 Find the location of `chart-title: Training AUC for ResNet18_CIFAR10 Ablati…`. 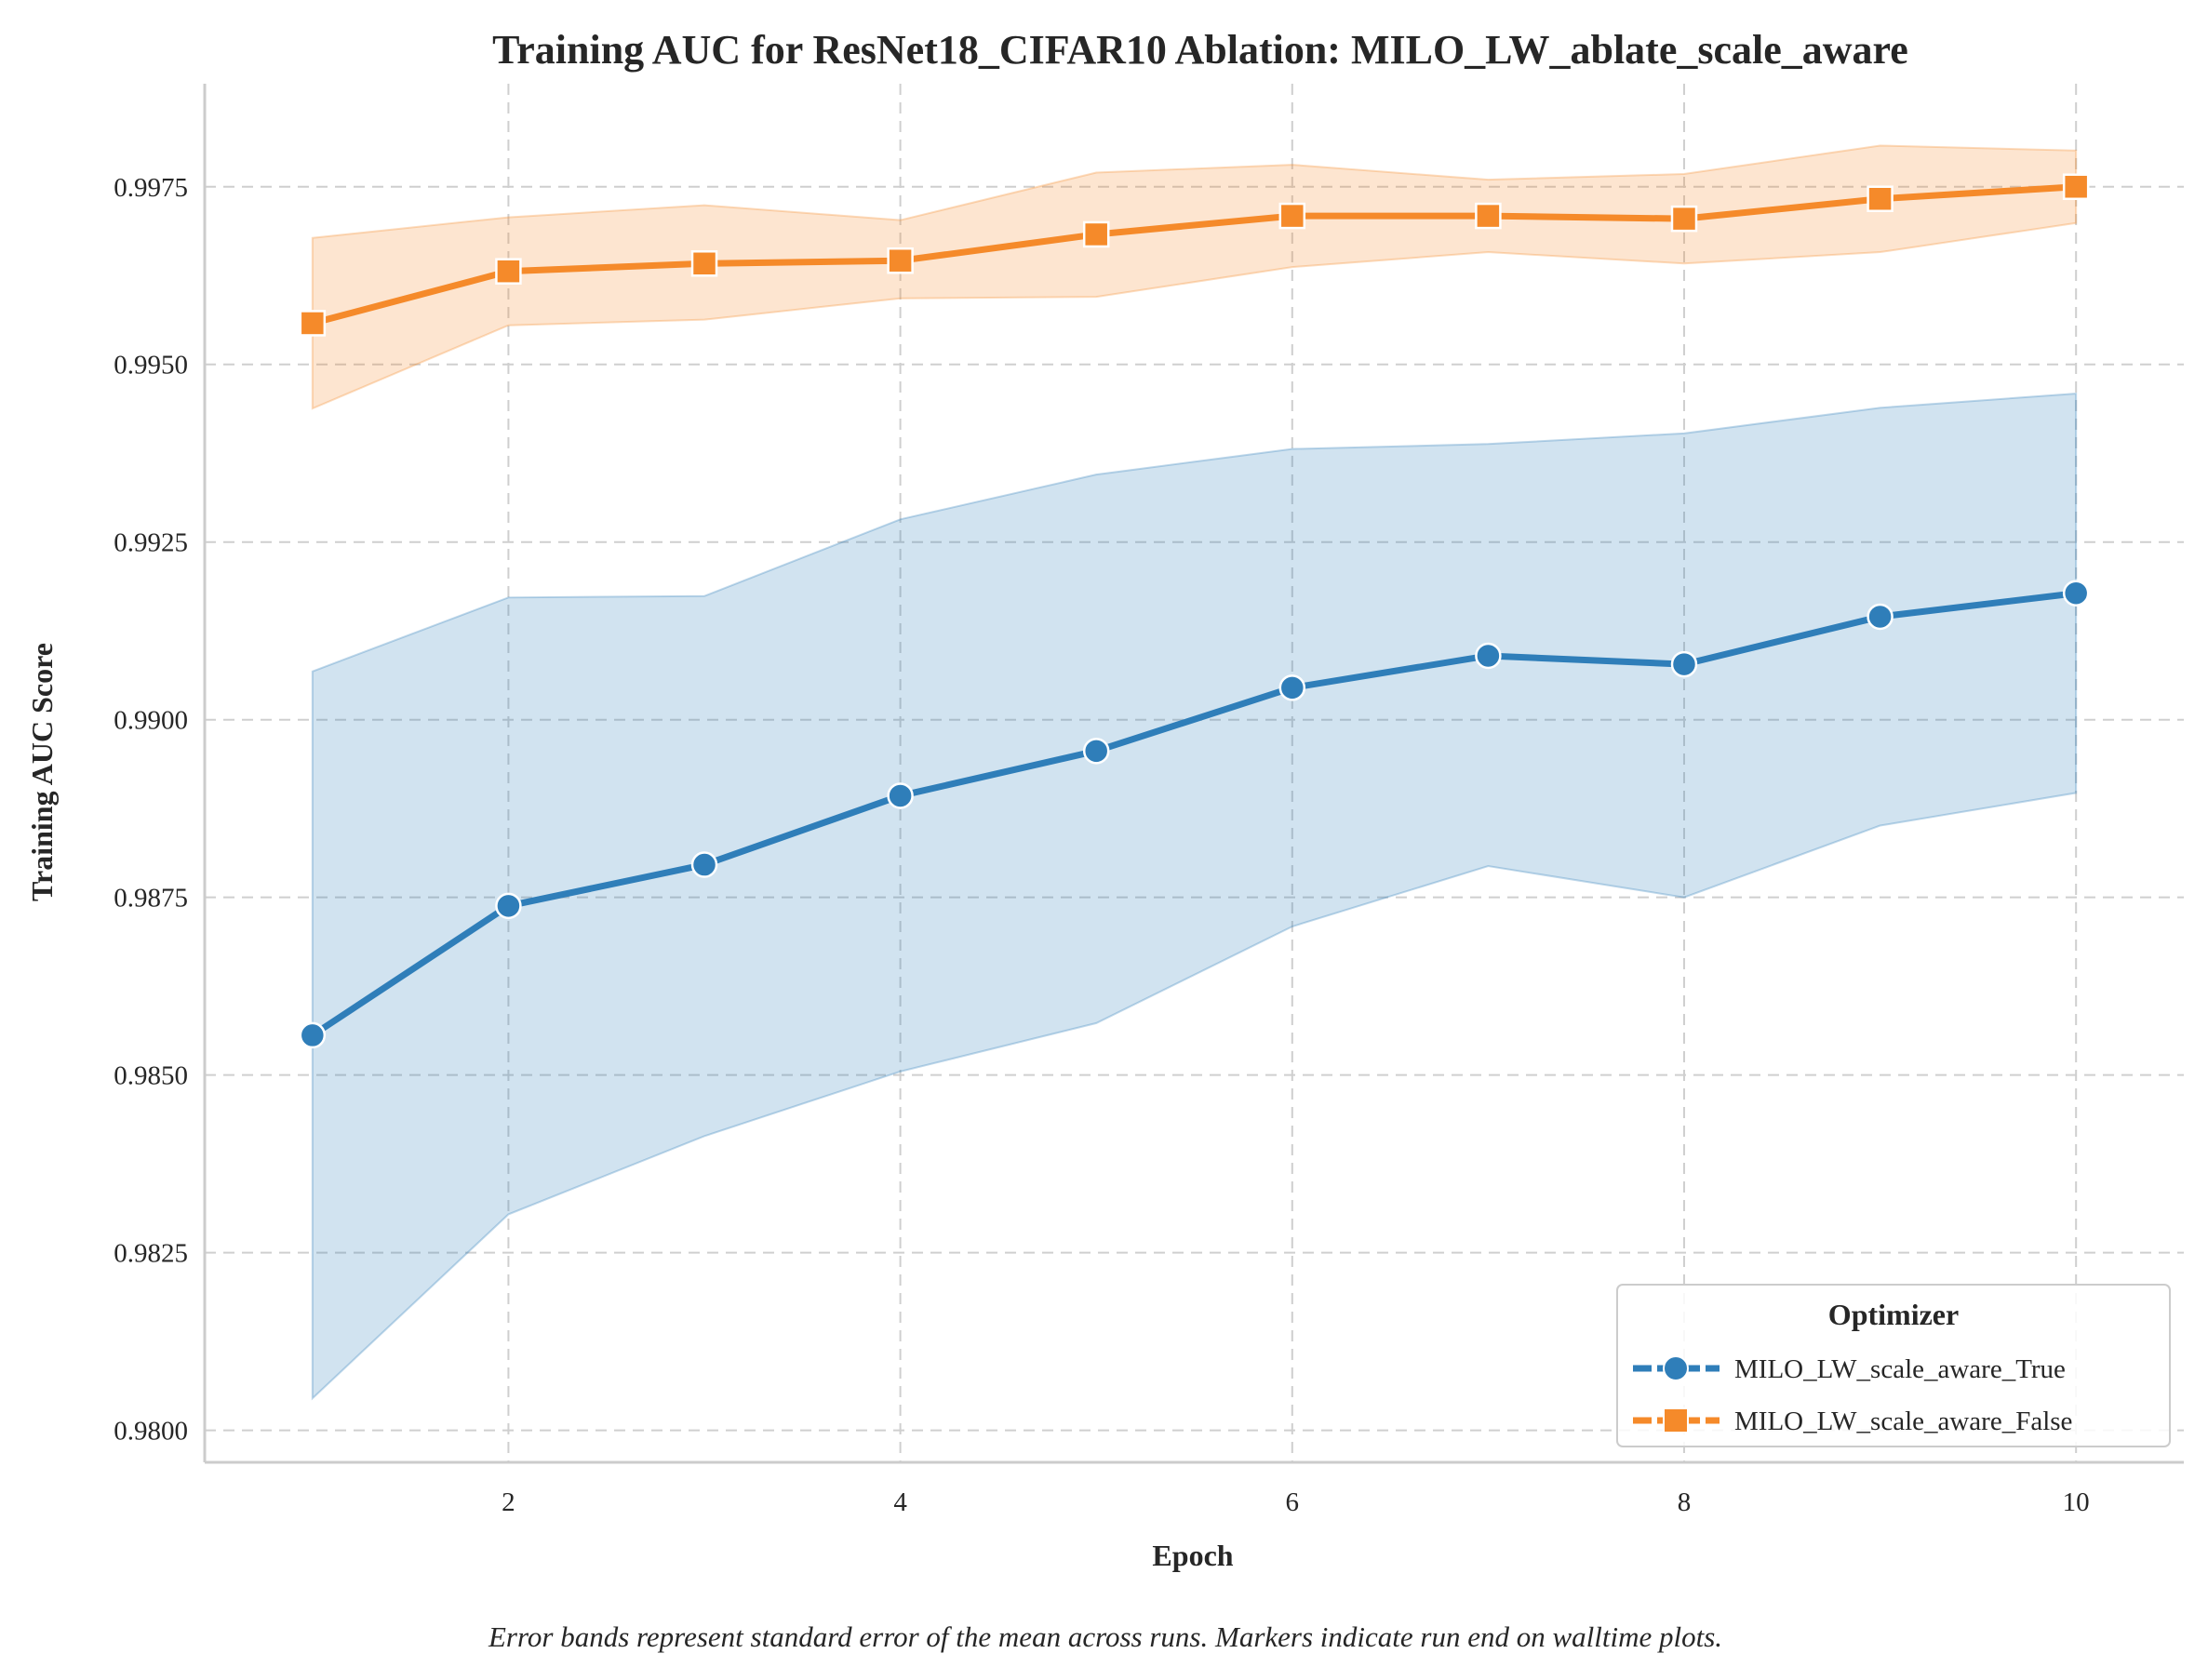

chart-title: Training AUC for ResNet18_CIFAR10 Ablati… is located at coordinates (1200, 50).